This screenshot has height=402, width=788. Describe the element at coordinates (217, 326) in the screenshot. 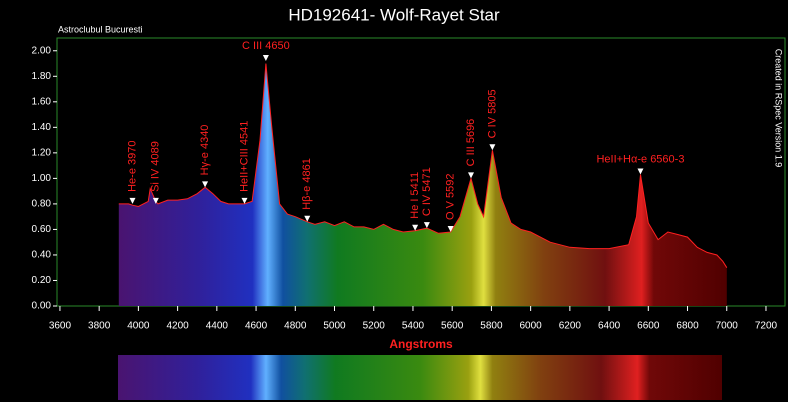

I see `x-tick-label: 4400` at that location.